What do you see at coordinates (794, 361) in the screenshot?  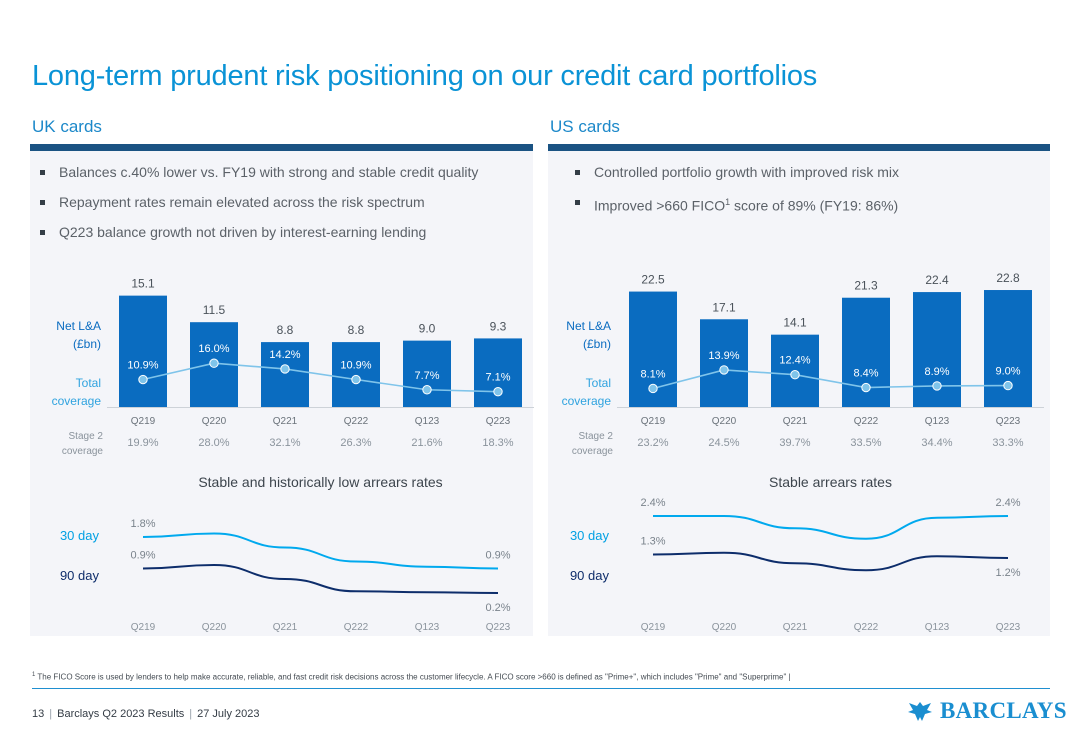 I see `coverage-value-label: 12.4%` at bounding box center [794, 361].